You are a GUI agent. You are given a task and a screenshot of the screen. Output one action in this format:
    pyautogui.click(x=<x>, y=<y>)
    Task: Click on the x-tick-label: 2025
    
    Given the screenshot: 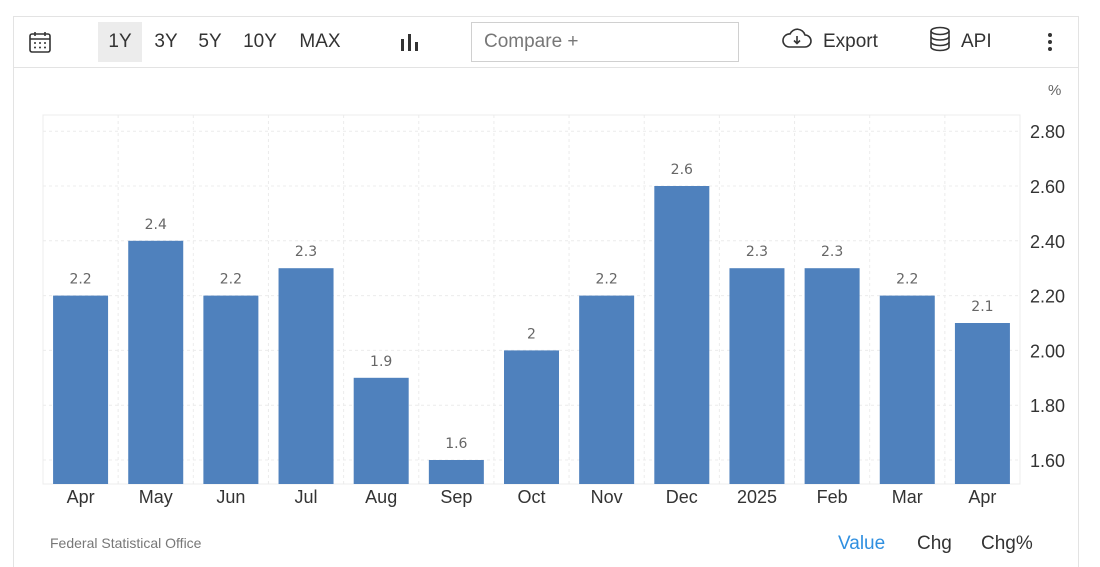 What is the action you would take?
    pyautogui.click(x=757, y=497)
    